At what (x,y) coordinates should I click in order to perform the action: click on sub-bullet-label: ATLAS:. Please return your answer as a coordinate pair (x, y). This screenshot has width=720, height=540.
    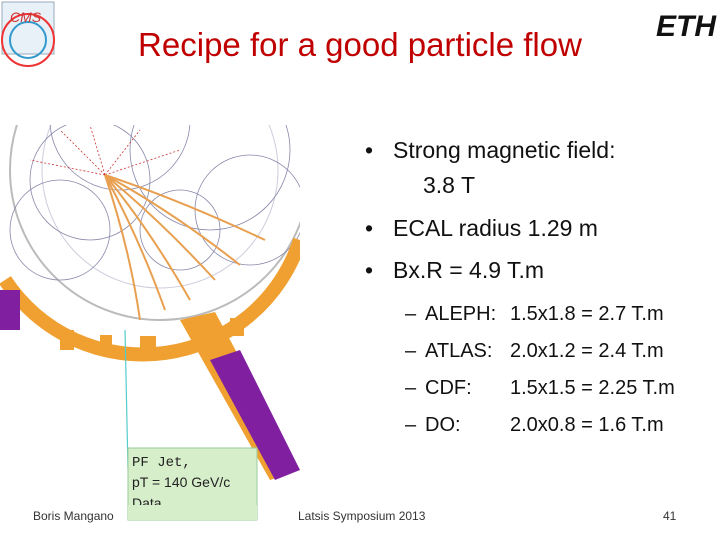
    Looking at the image, I should click on (458, 351).